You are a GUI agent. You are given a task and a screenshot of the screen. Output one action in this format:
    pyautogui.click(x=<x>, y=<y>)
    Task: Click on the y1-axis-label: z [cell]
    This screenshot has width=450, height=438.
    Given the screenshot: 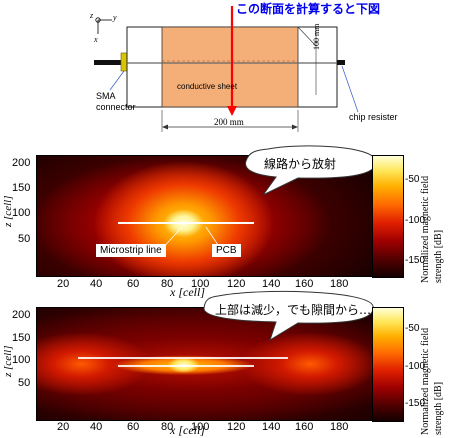 What is the action you would take?
    pyautogui.click(x=8, y=211)
    